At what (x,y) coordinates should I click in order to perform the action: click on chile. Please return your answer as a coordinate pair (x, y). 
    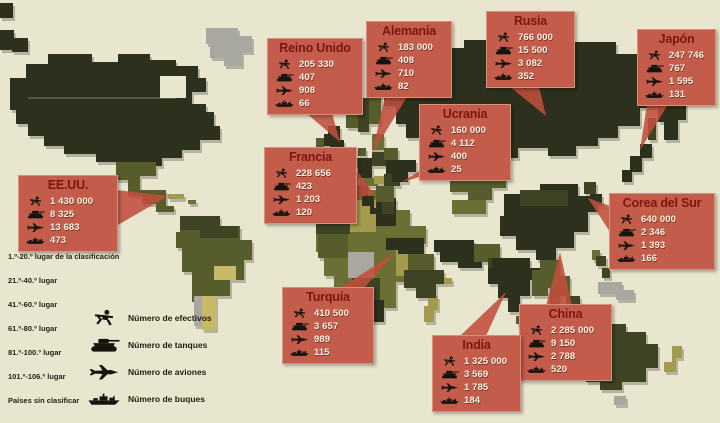
    Looking at the image, I should click on (198, 311).